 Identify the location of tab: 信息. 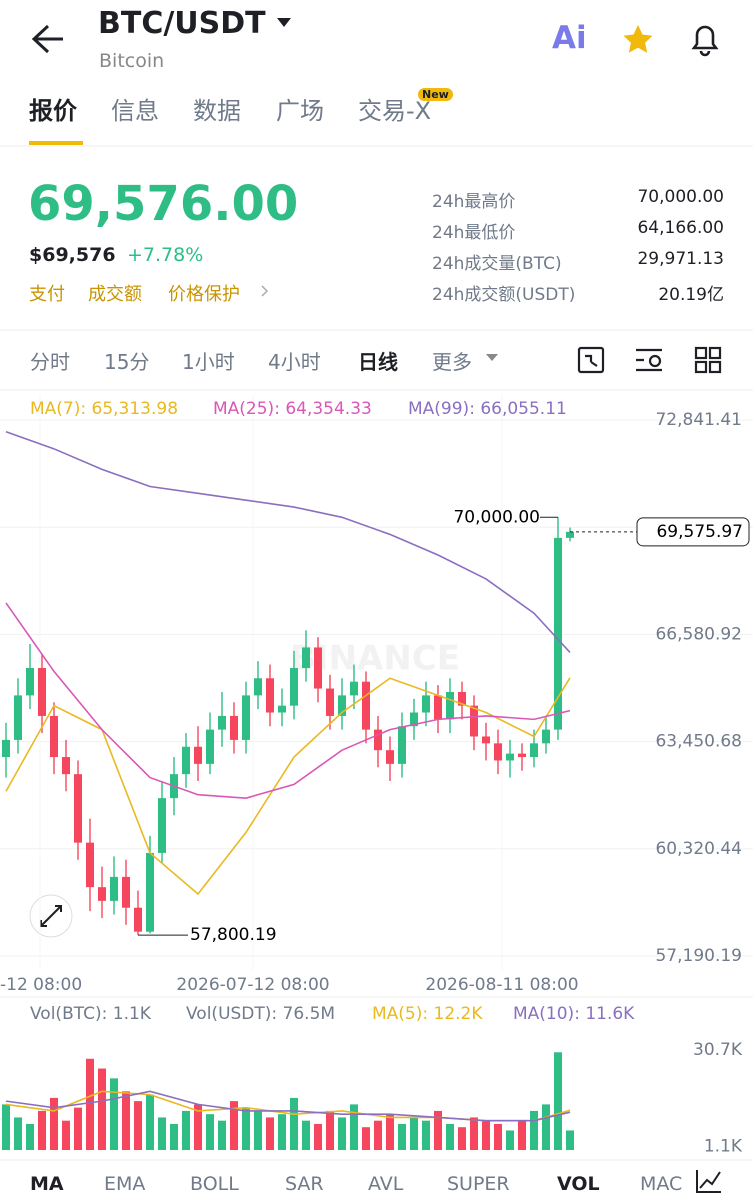
(135, 111).